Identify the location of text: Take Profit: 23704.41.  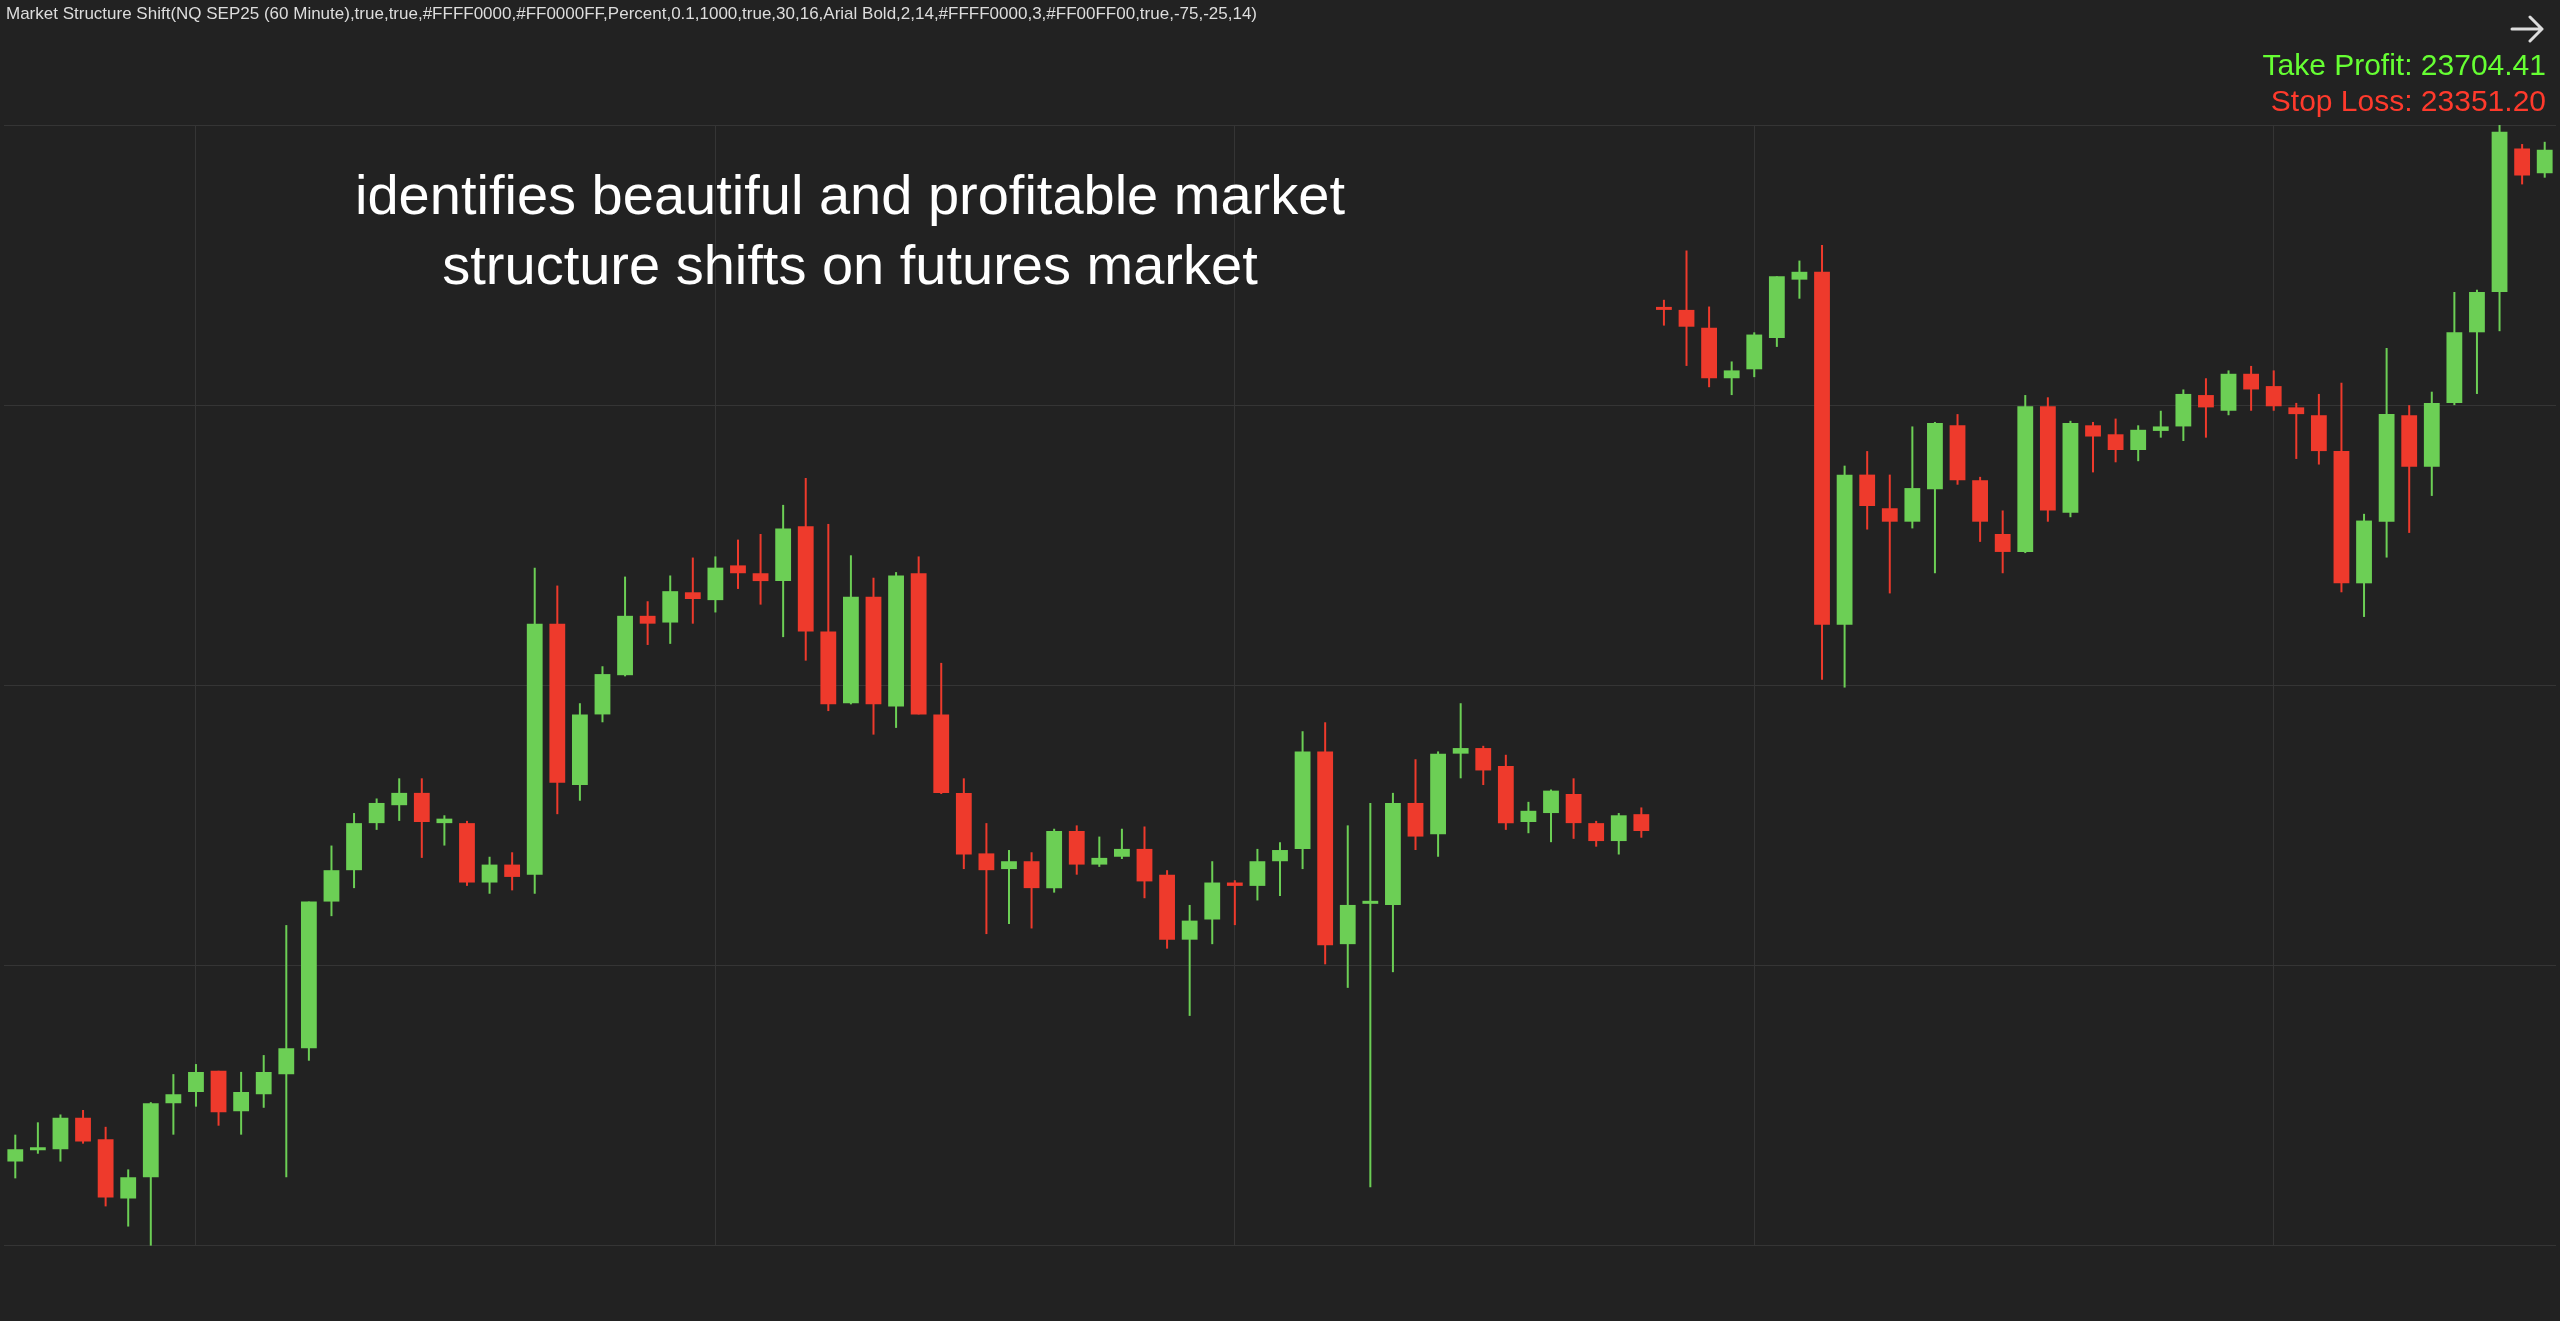
(2404, 65).